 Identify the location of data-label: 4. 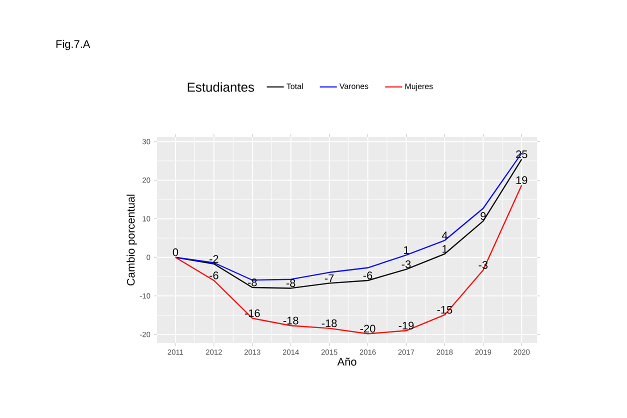
(445, 236).